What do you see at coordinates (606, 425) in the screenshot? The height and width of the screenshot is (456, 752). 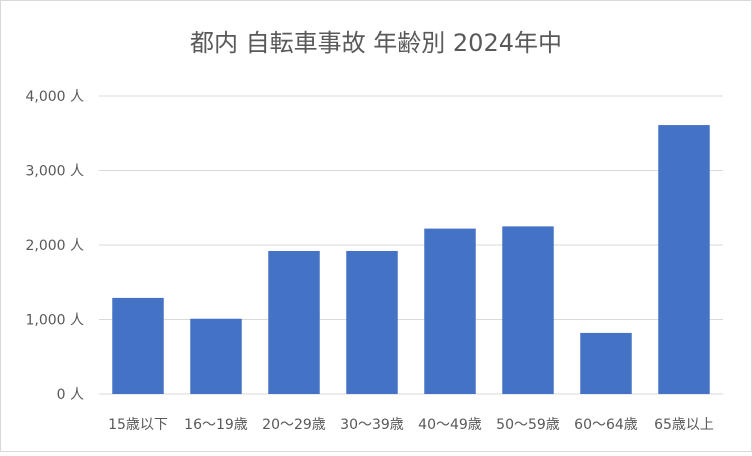 I see `x-tick-label: 60～64歳` at bounding box center [606, 425].